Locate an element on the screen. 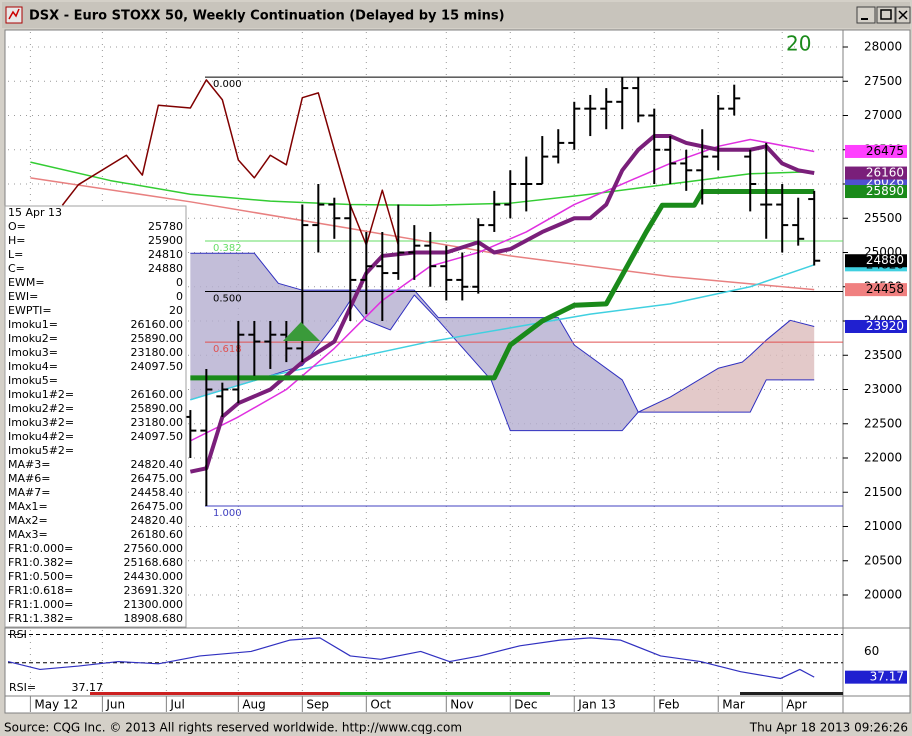 The height and width of the screenshot is (736, 912). y-tick-label: 28000 is located at coordinates (883, 47).